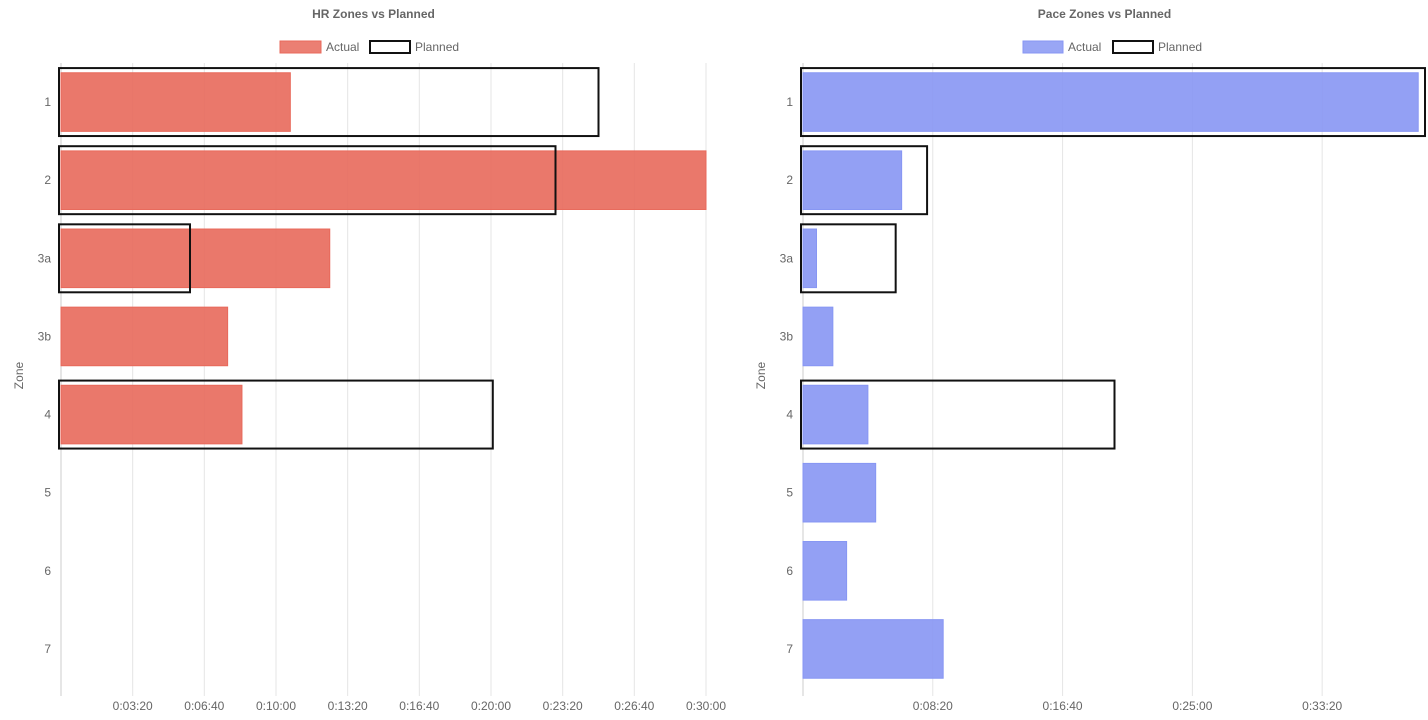 This screenshot has width=1428, height=720. What do you see at coordinates (276, 706) in the screenshot?
I see `x-tick-label: 0:10:00` at bounding box center [276, 706].